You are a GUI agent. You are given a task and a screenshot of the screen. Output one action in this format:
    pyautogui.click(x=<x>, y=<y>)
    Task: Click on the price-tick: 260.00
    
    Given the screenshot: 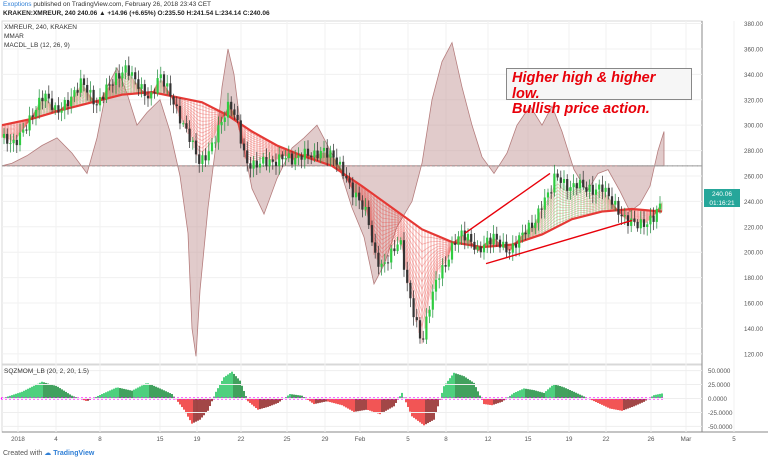 What is the action you would take?
    pyautogui.click(x=753, y=176)
    